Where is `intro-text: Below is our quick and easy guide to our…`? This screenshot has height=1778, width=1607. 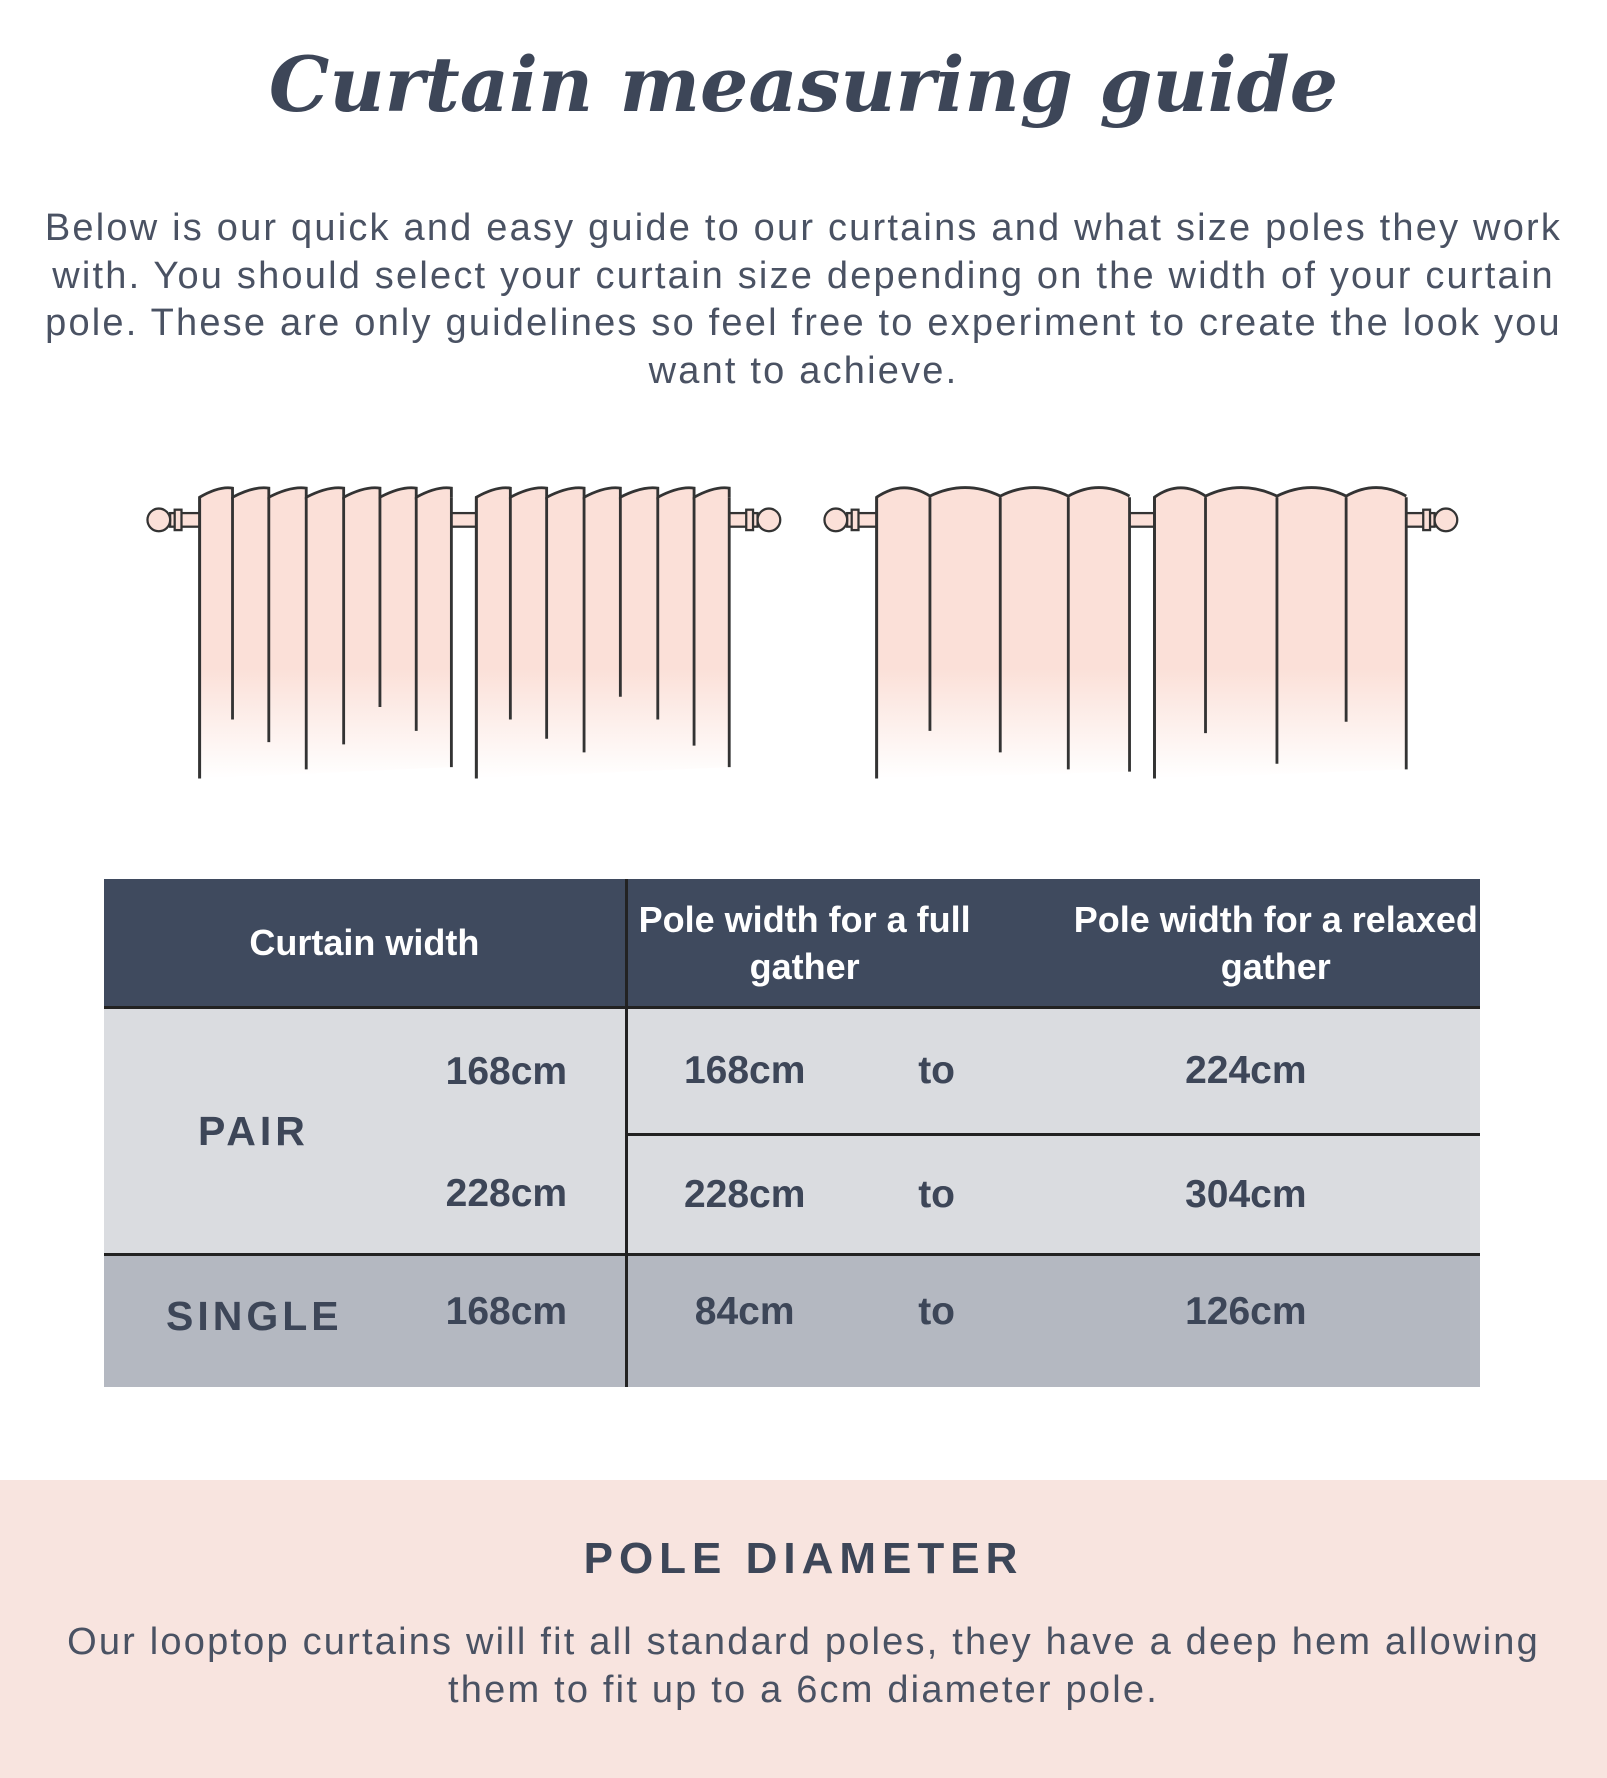
intro-text: Below is our quick and easy guide to our… is located at coordinates (803, 299).